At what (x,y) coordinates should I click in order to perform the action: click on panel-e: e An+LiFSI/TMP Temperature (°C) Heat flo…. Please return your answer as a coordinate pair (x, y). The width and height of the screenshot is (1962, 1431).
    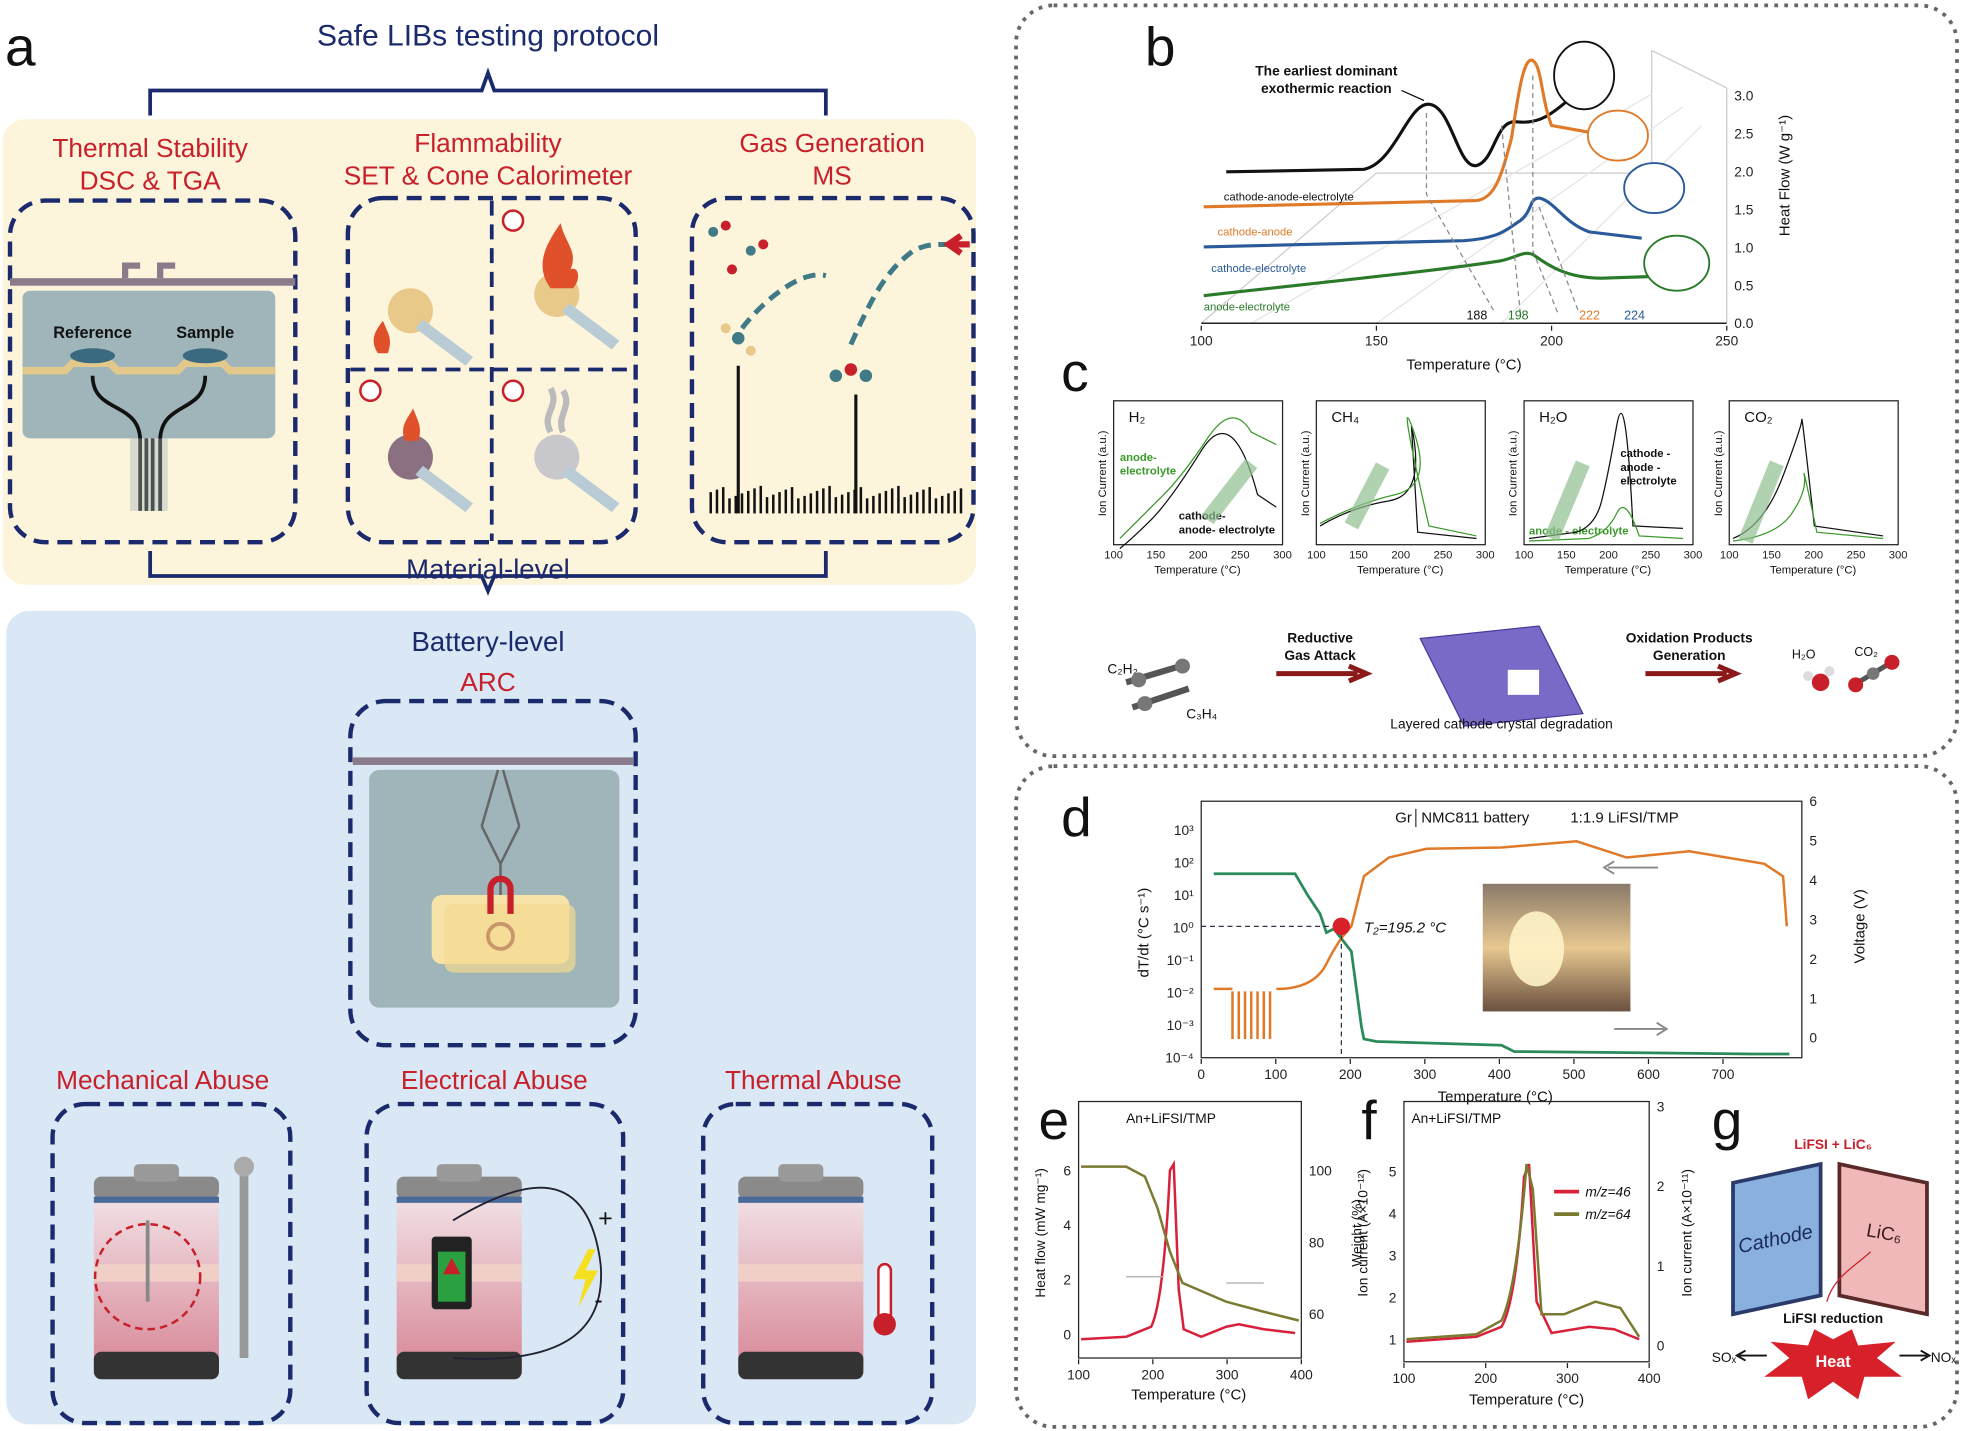
    Looking at the image, I should click on (1199, 1246).